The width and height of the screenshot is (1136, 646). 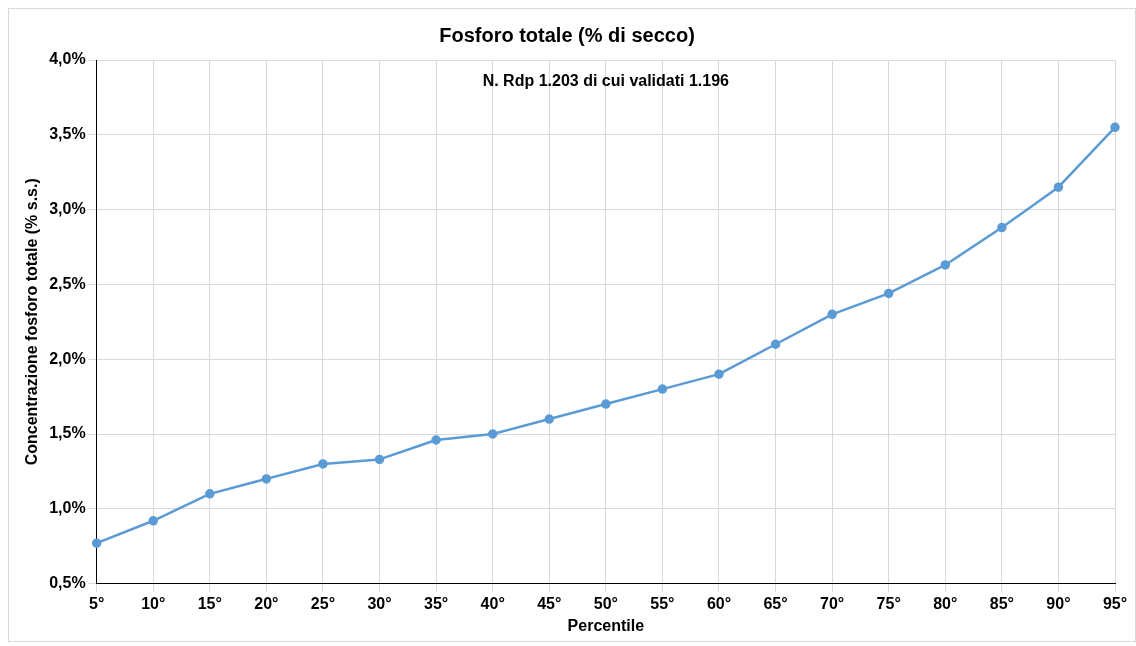 I want to click on x-tick-label: 65°, so click(x=775, y=603).